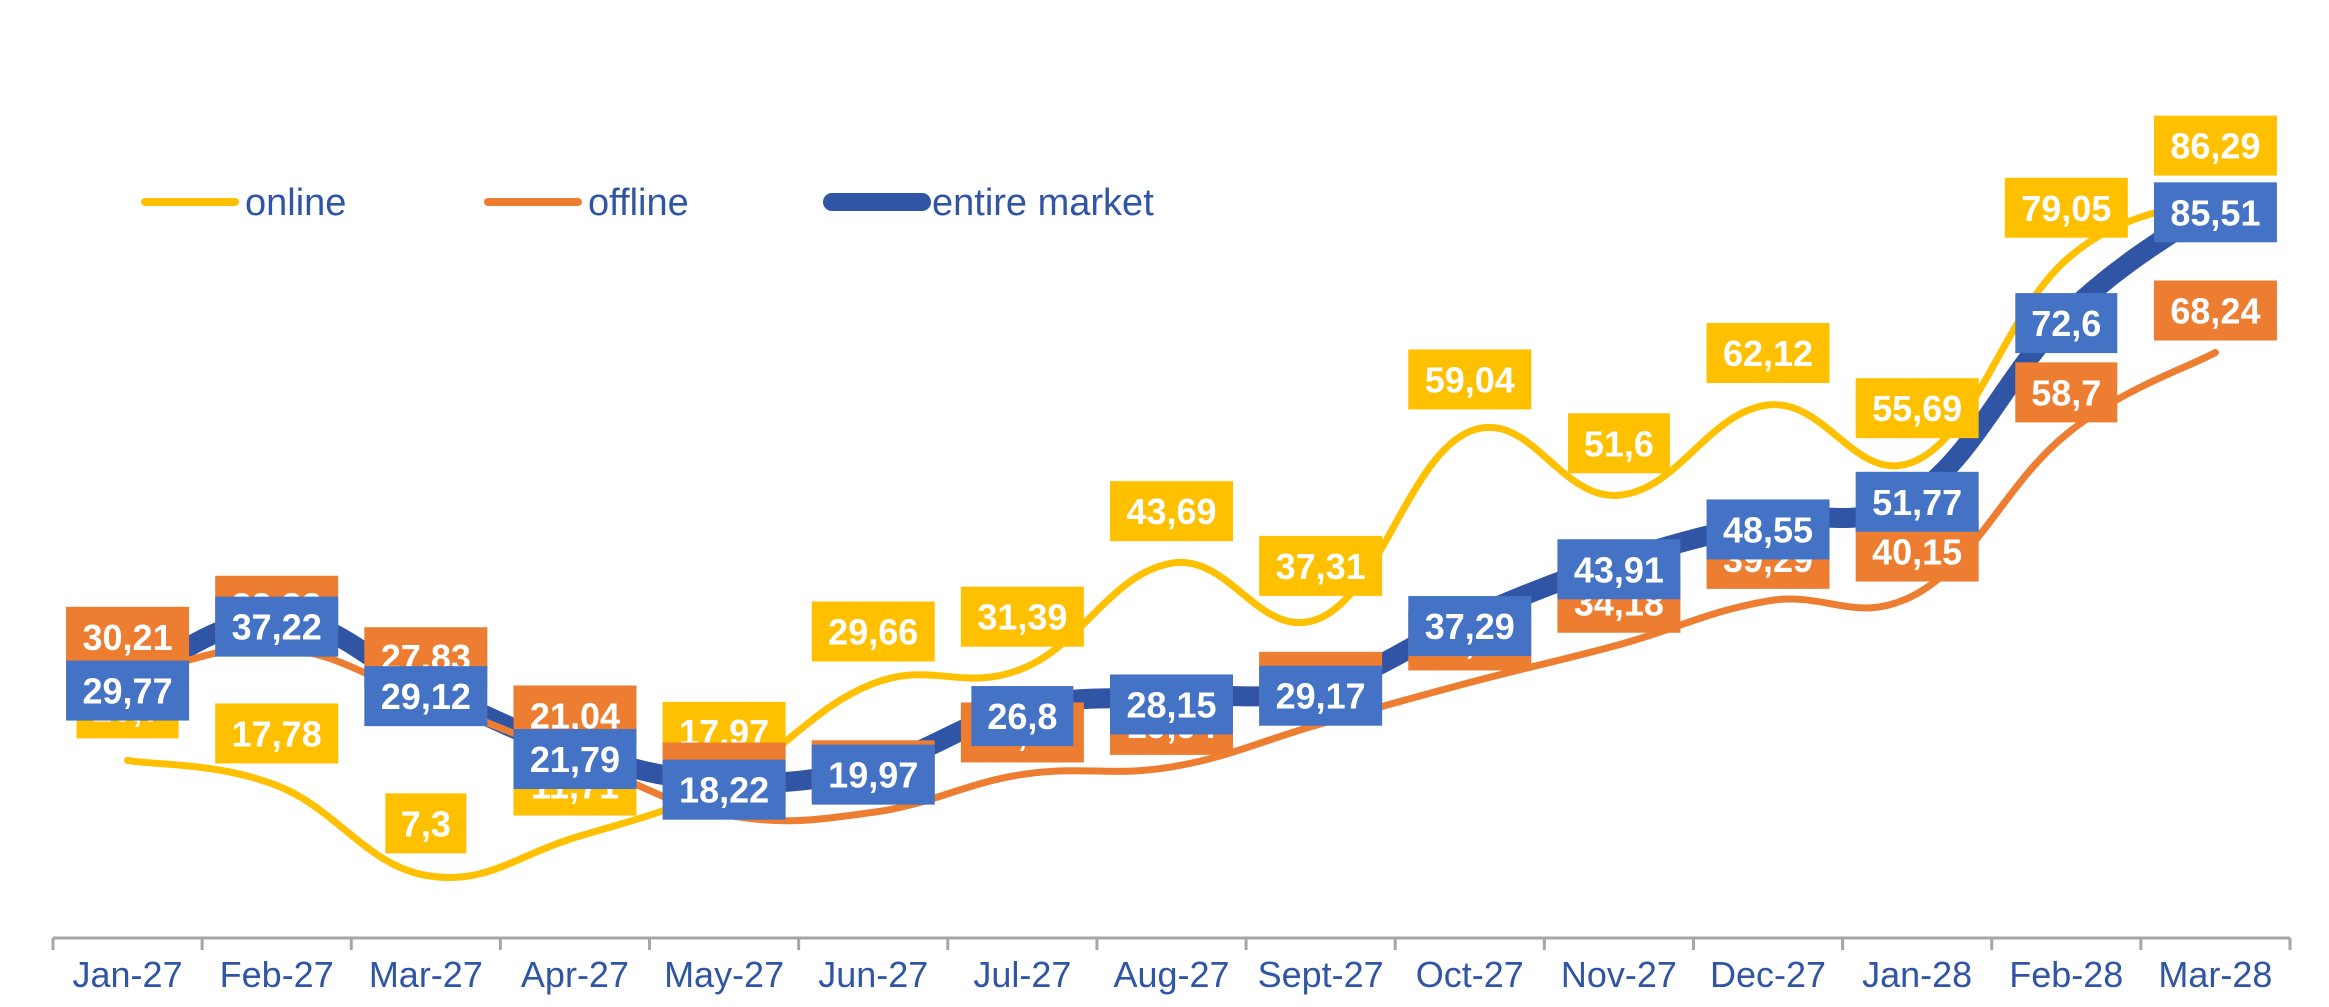 The image size is (2329, 1007). I want to click on data-label-text: 51,6, so click(1619, 443).